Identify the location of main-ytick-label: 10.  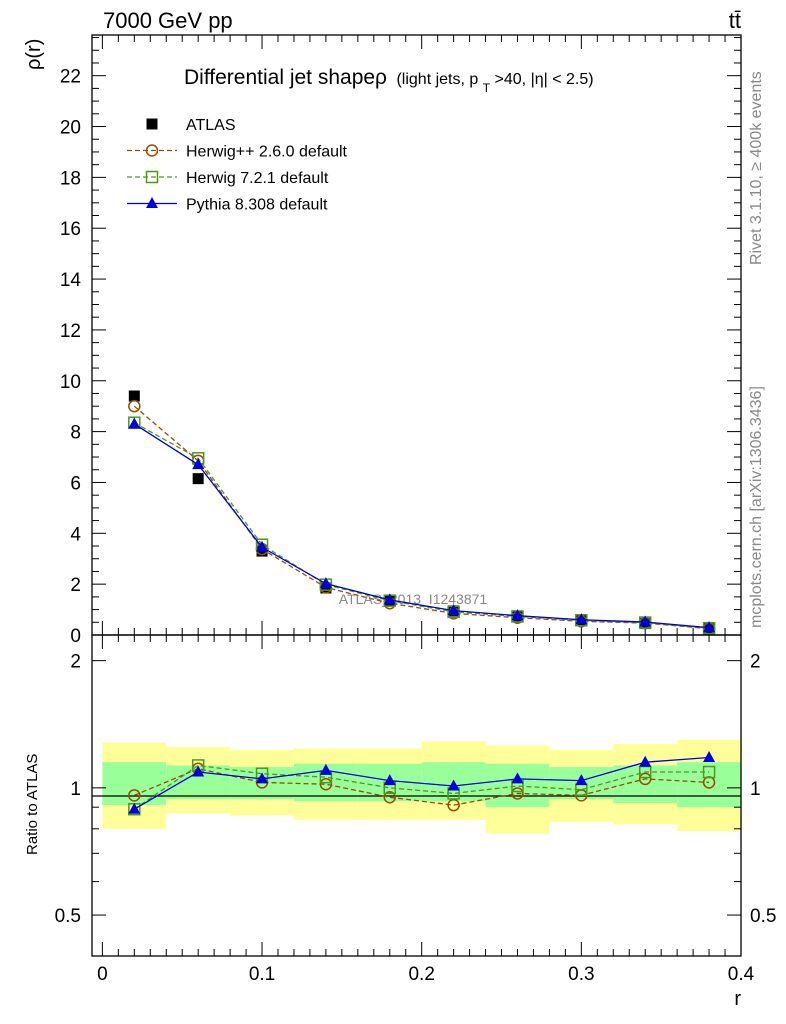
(70, 382).